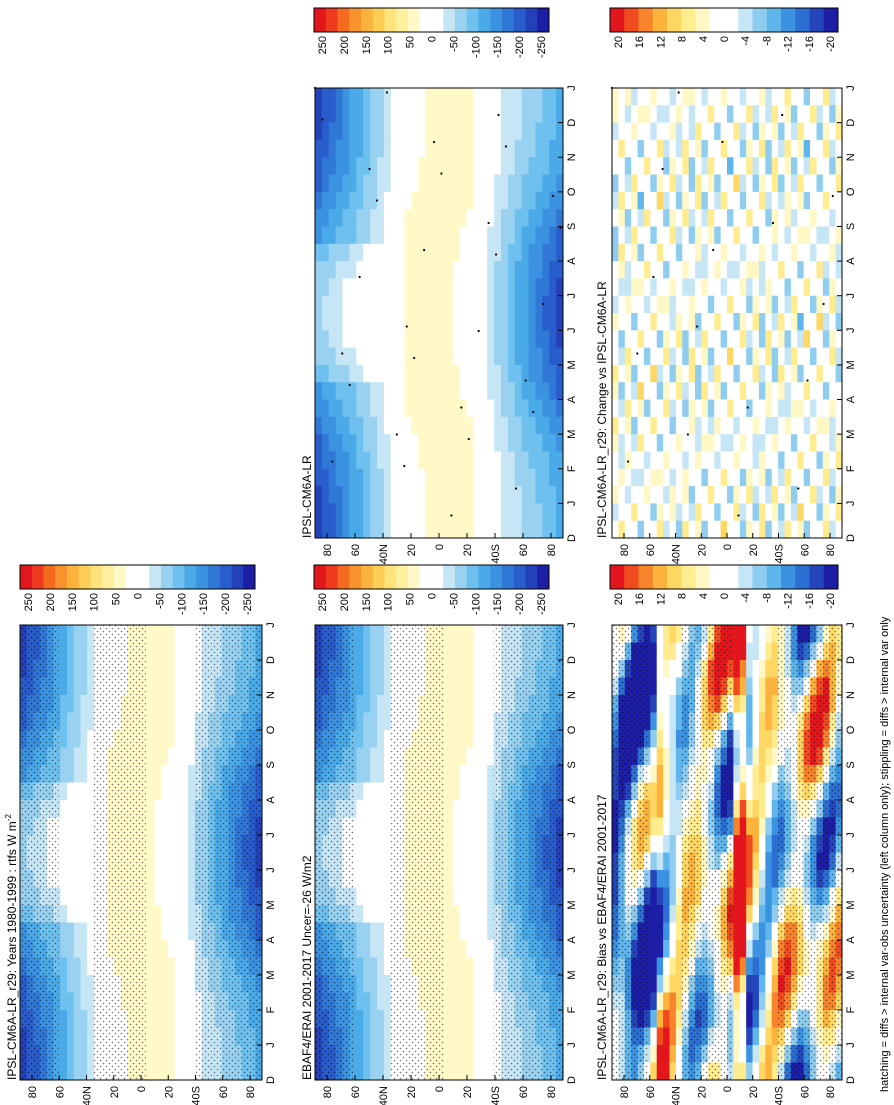 The width and height of the screenshot is (894, 1105). What do you see at coordinates (661, 42) in the screenshot?
I see `colorbar-tick-label: 12` at bounding box center [661, 42].